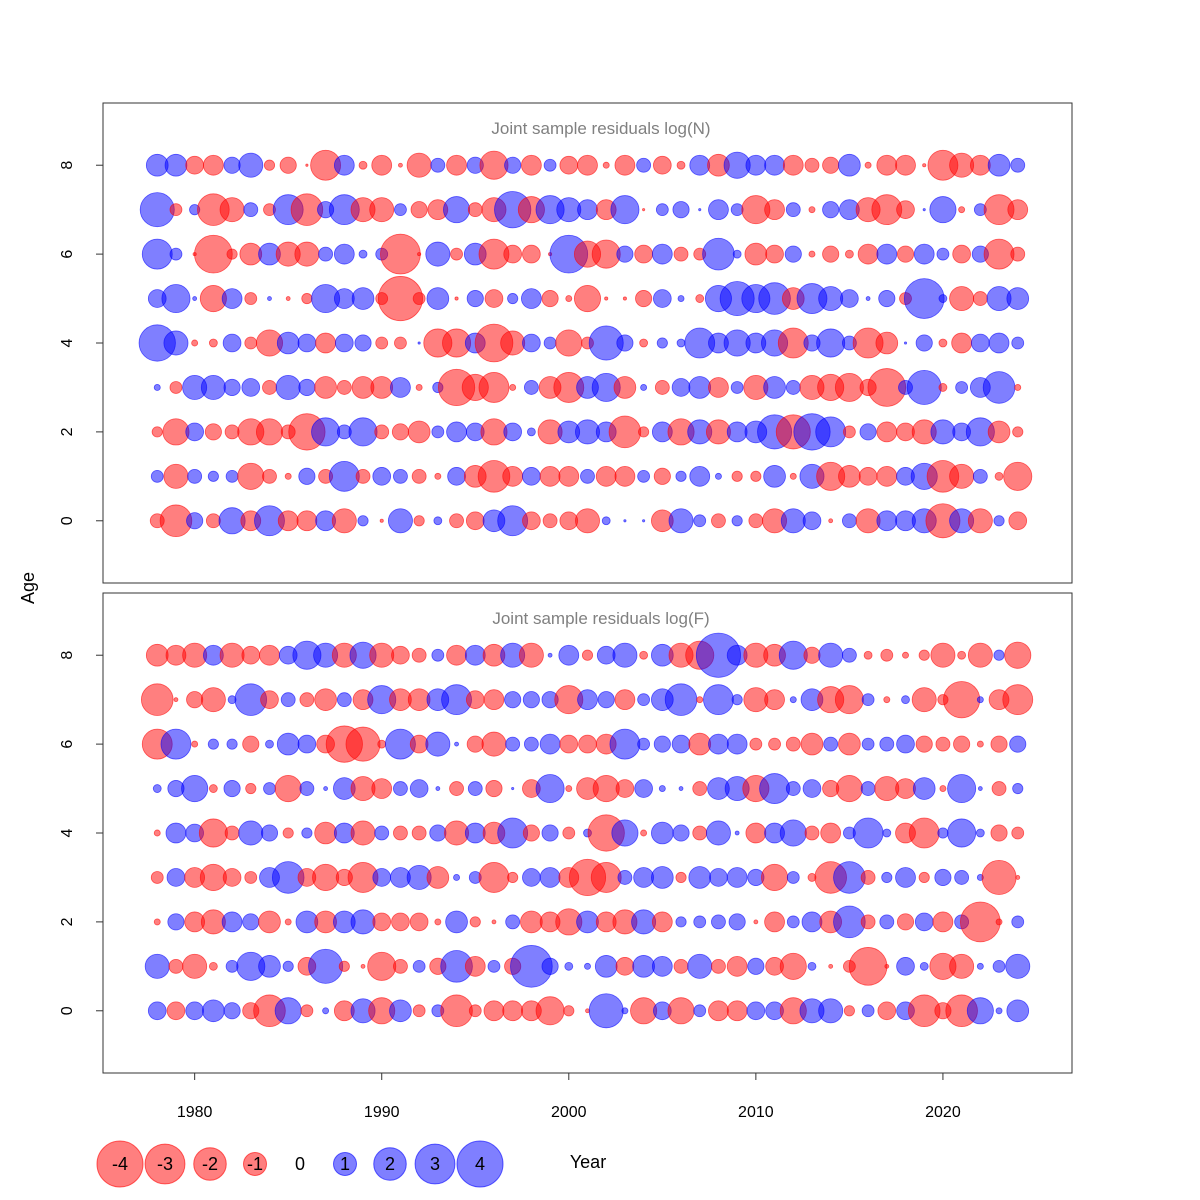  What do you see at coordinates (435, 1164) in the screenshot?
I see `legend-label: 3` at bounding box center [435, 1164].